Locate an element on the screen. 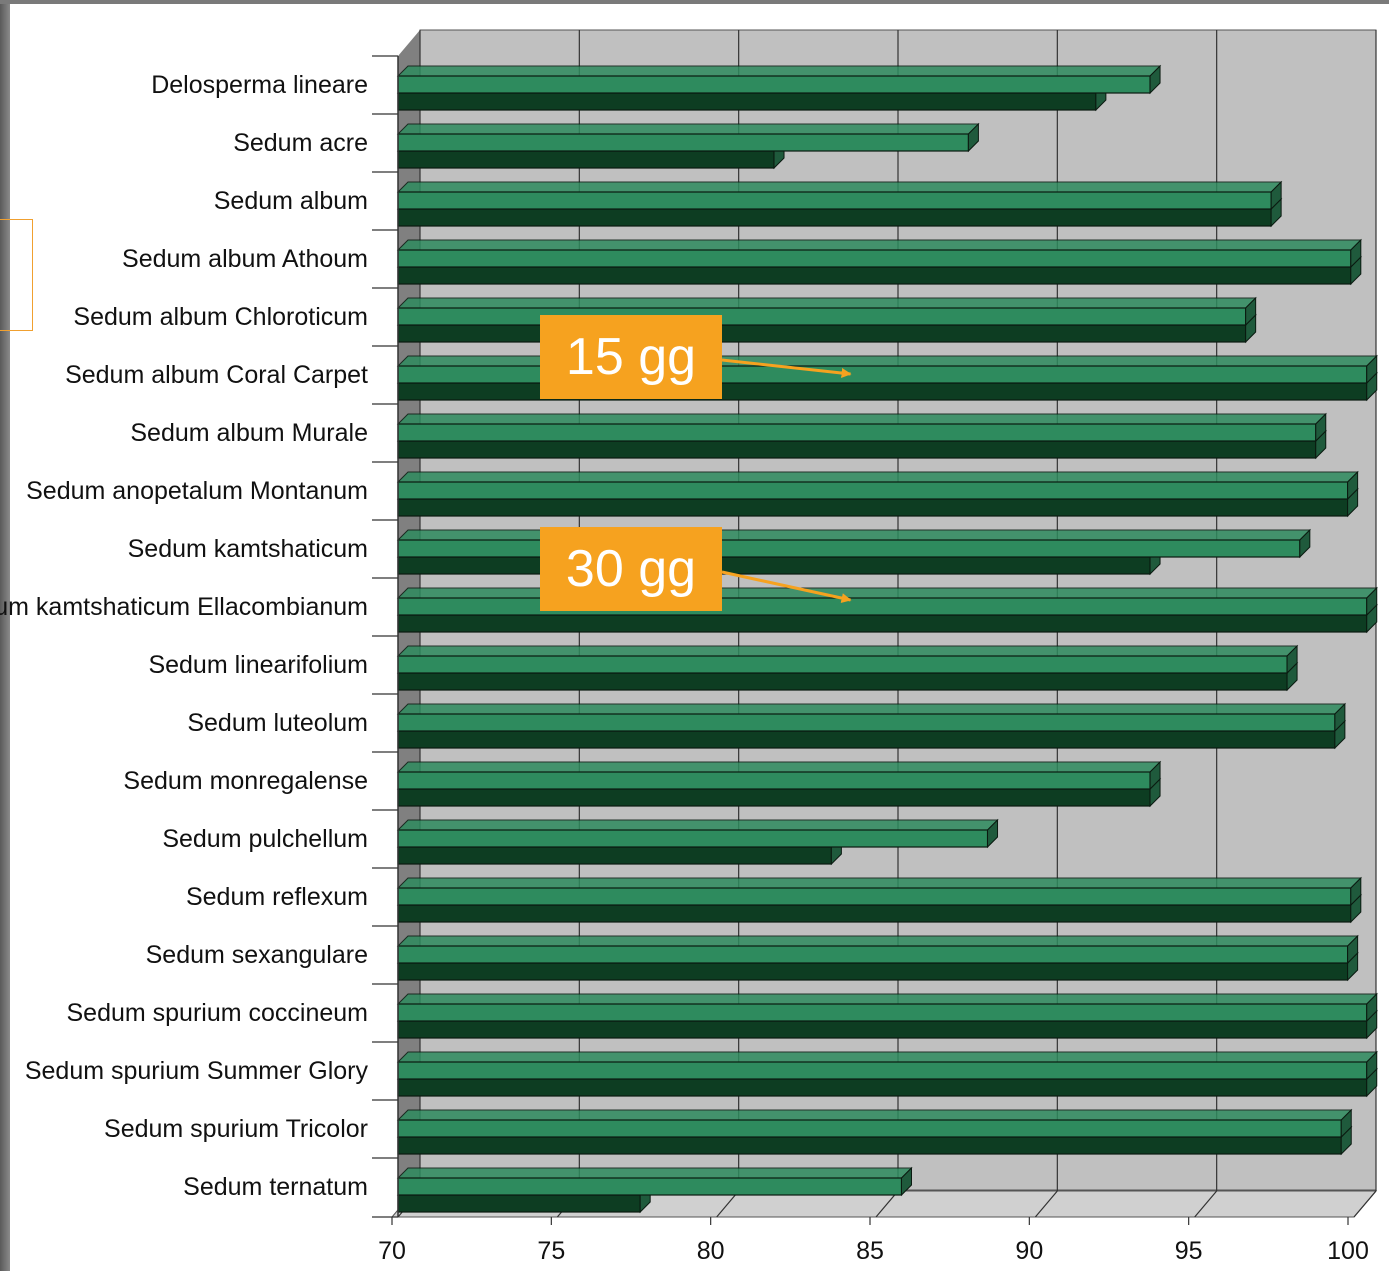 Image resolution: width=1389 pixels, height=1271 pixels. x-tick-label: 95 is located at coordinates (1189, 1251).